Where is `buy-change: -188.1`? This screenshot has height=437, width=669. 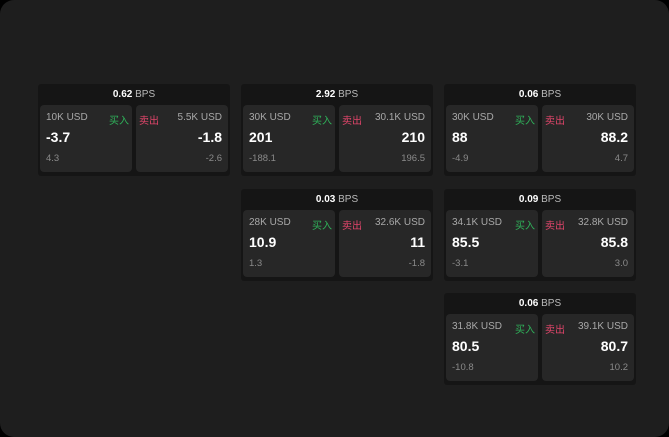
buy-change: -188.1 is located at coordinates (262, 158).